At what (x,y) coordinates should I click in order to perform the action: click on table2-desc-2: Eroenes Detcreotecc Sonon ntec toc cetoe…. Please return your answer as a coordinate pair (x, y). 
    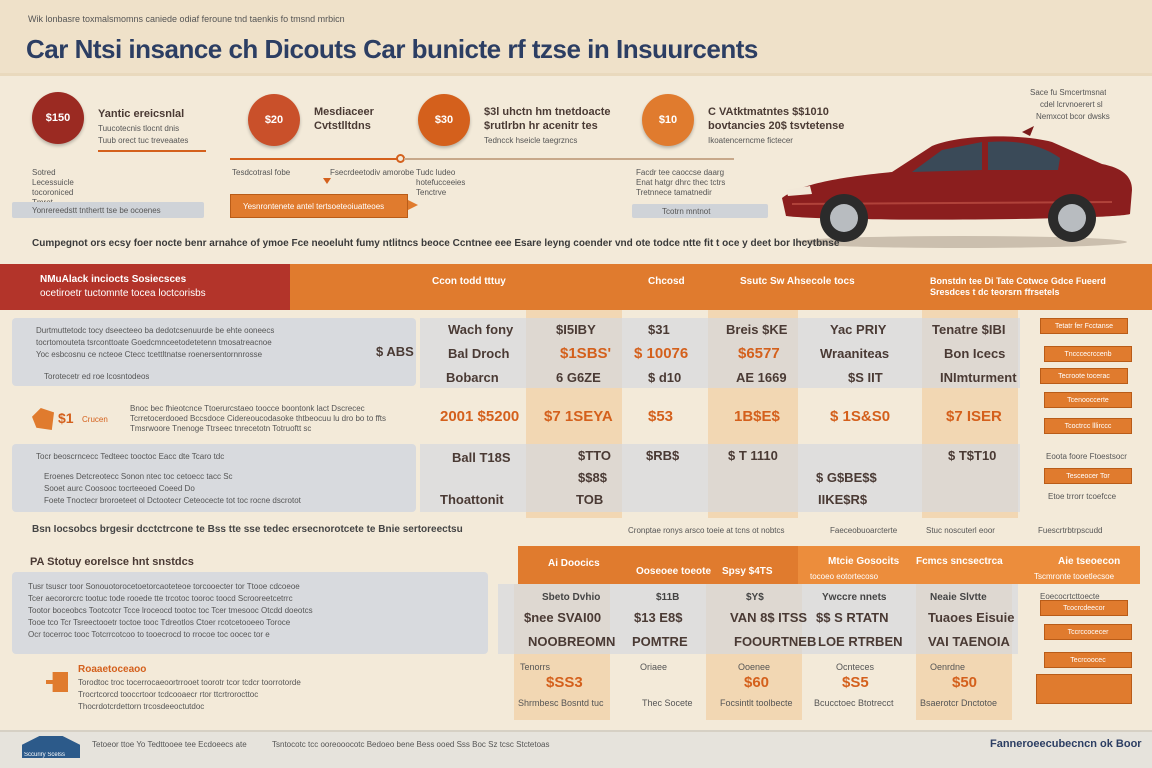
    Looking at the image, I should click on (138, 476).